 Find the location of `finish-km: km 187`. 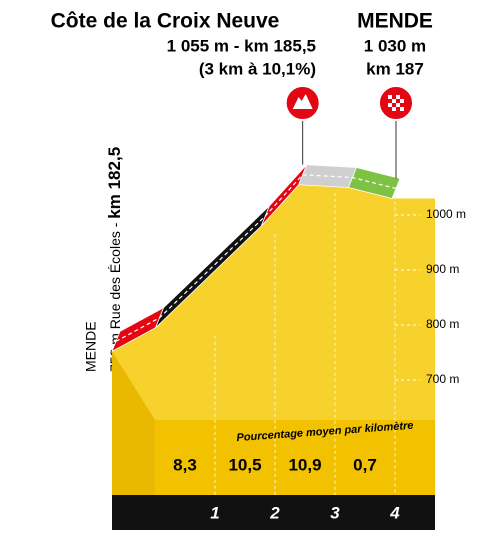

finish-km: km 187 is located at coordinates (395, 68).